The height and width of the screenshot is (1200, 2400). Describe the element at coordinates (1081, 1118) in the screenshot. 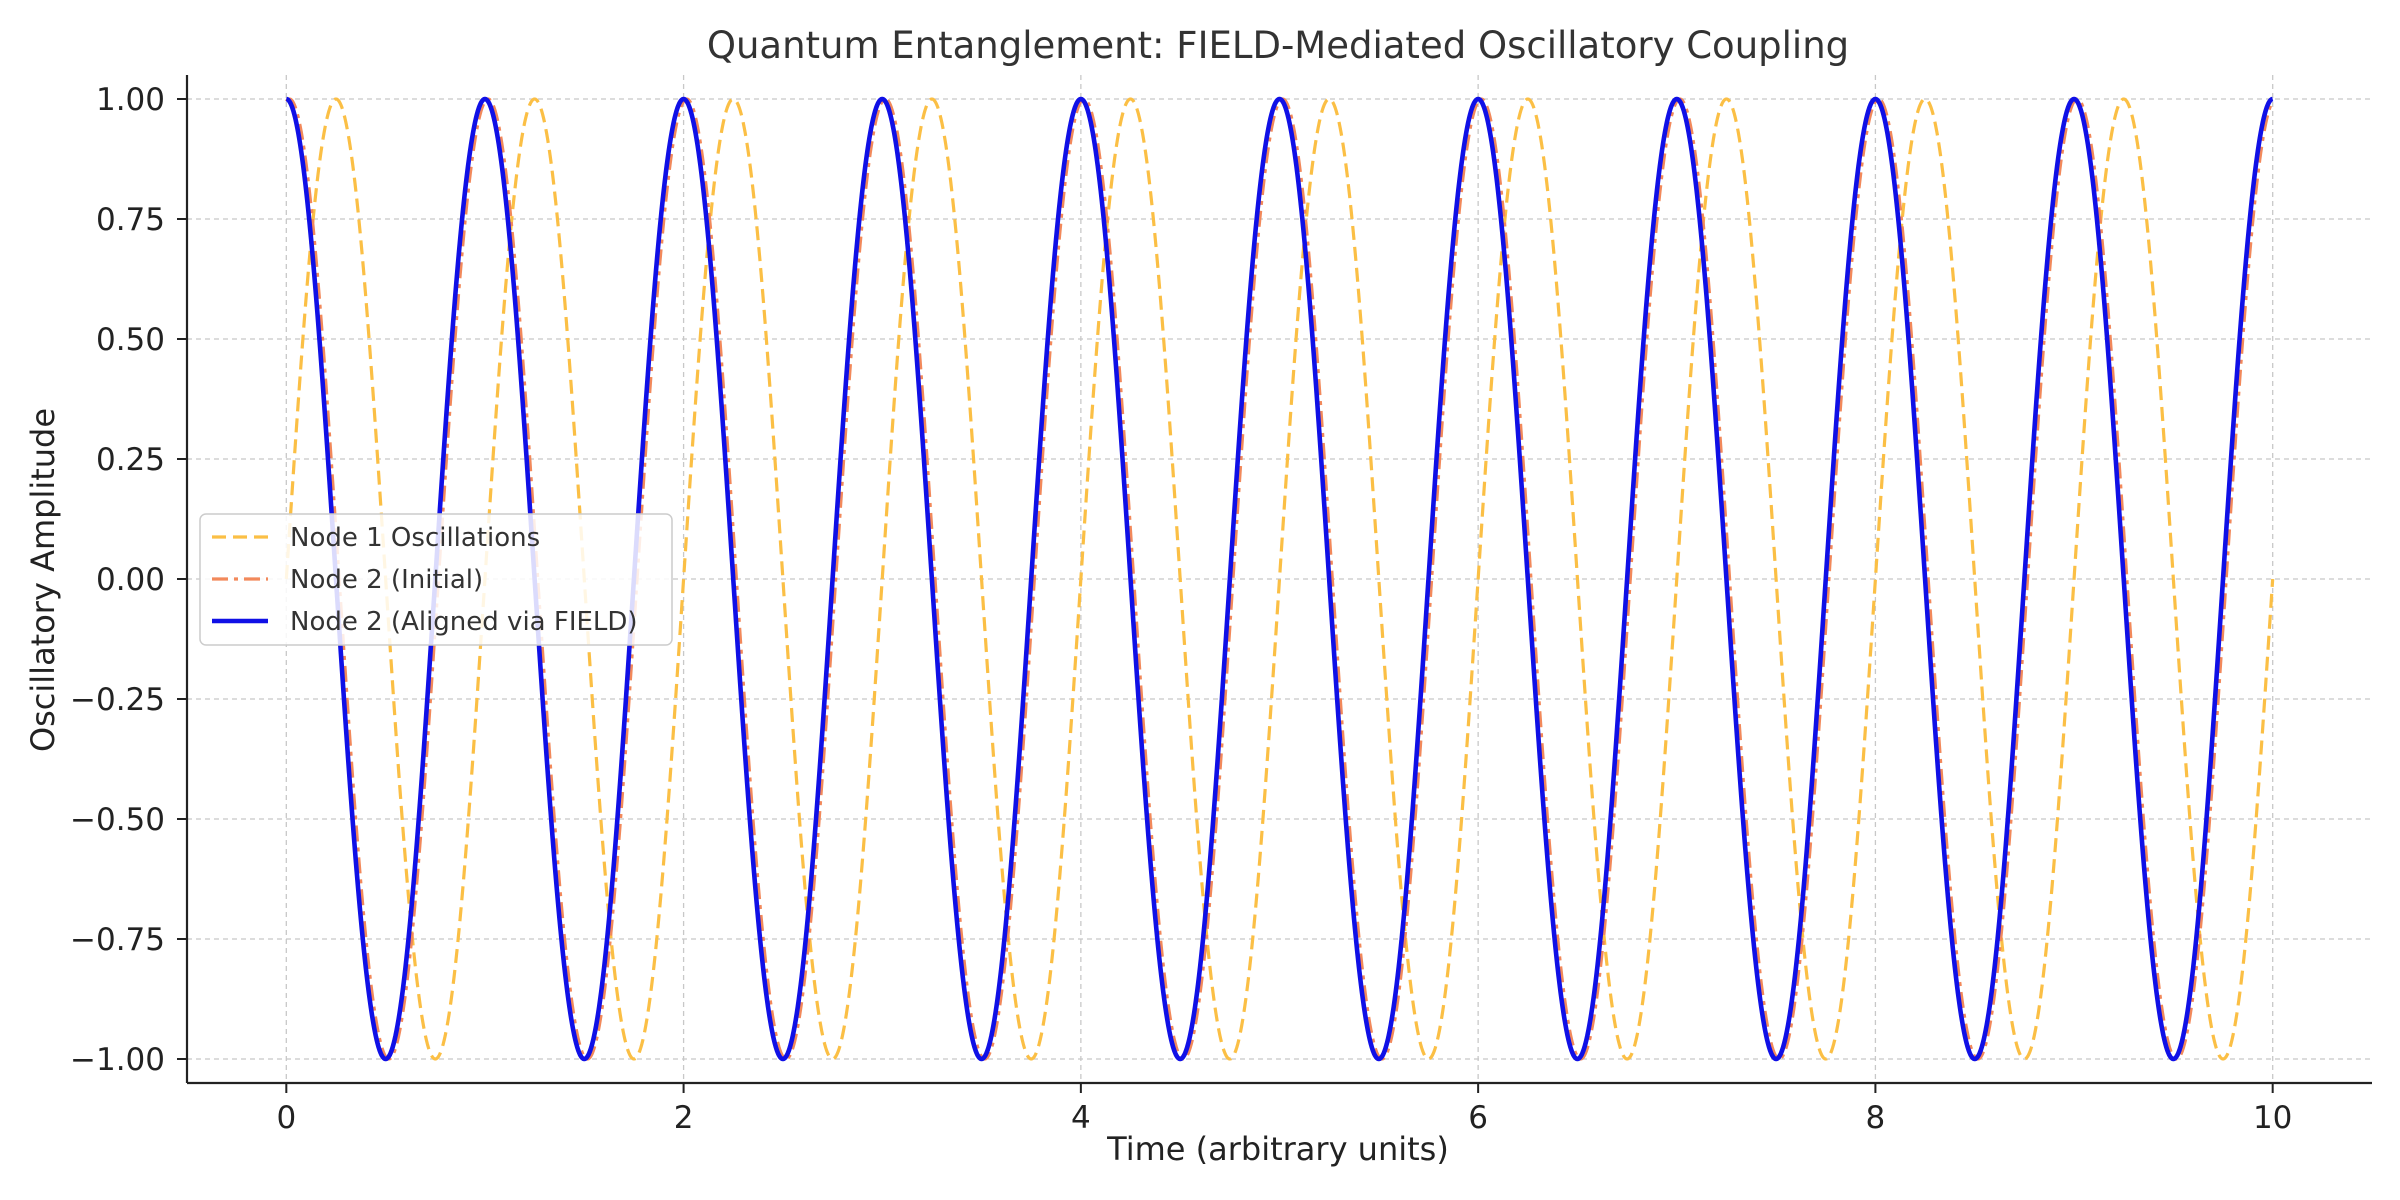

I see `x-tick-label: 4` at that location.